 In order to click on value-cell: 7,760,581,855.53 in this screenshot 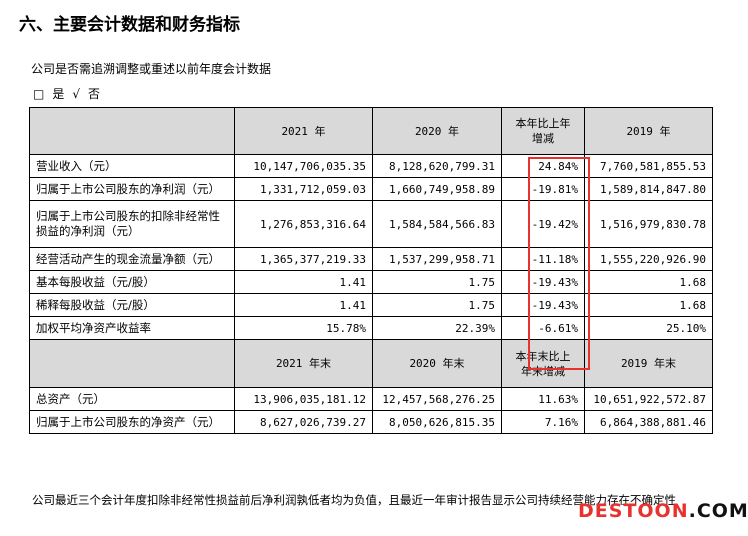, I will do `click(648, 166)`.